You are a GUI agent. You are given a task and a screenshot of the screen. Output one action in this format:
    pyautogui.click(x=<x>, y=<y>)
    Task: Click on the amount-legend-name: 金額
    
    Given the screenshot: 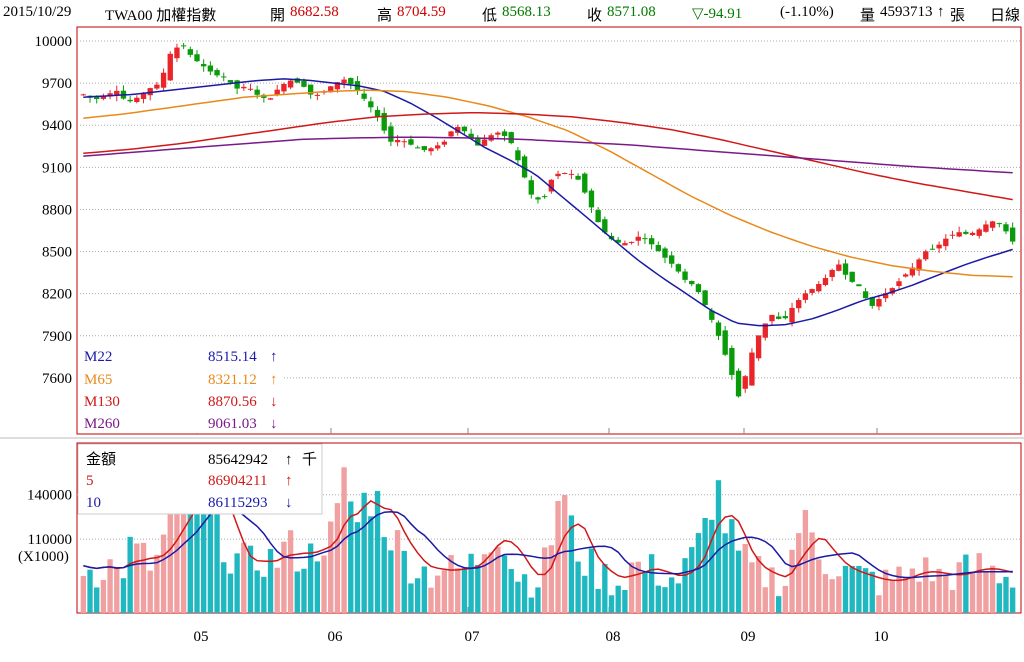 What is the action you would take?
    pyautogui.click(x=101, y=459)
    